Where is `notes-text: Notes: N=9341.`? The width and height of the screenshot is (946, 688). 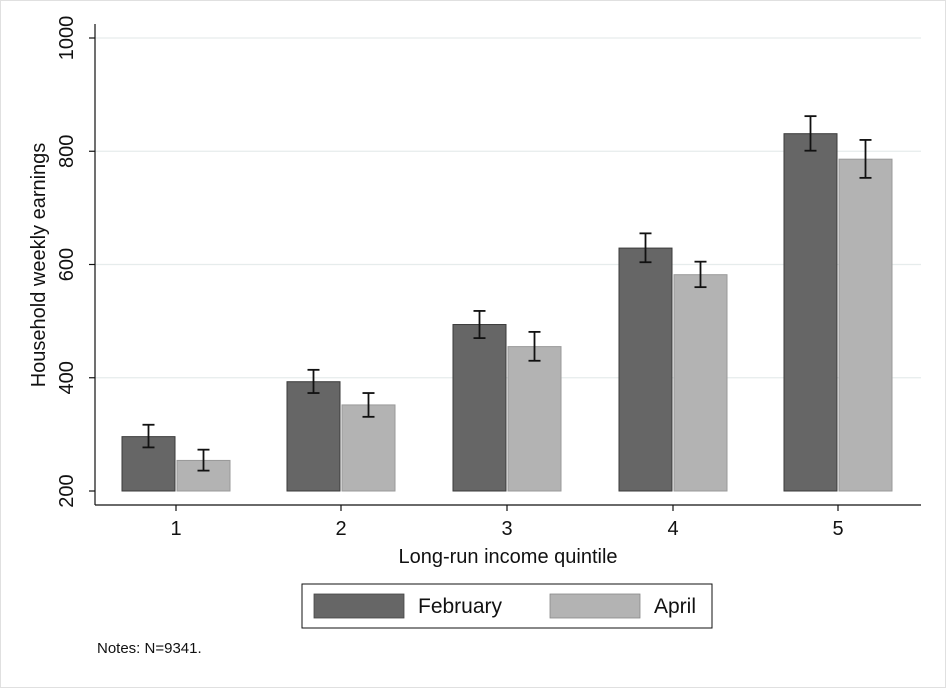 notes-text: Notes: N=9341. is located at coordinates (149, 648).